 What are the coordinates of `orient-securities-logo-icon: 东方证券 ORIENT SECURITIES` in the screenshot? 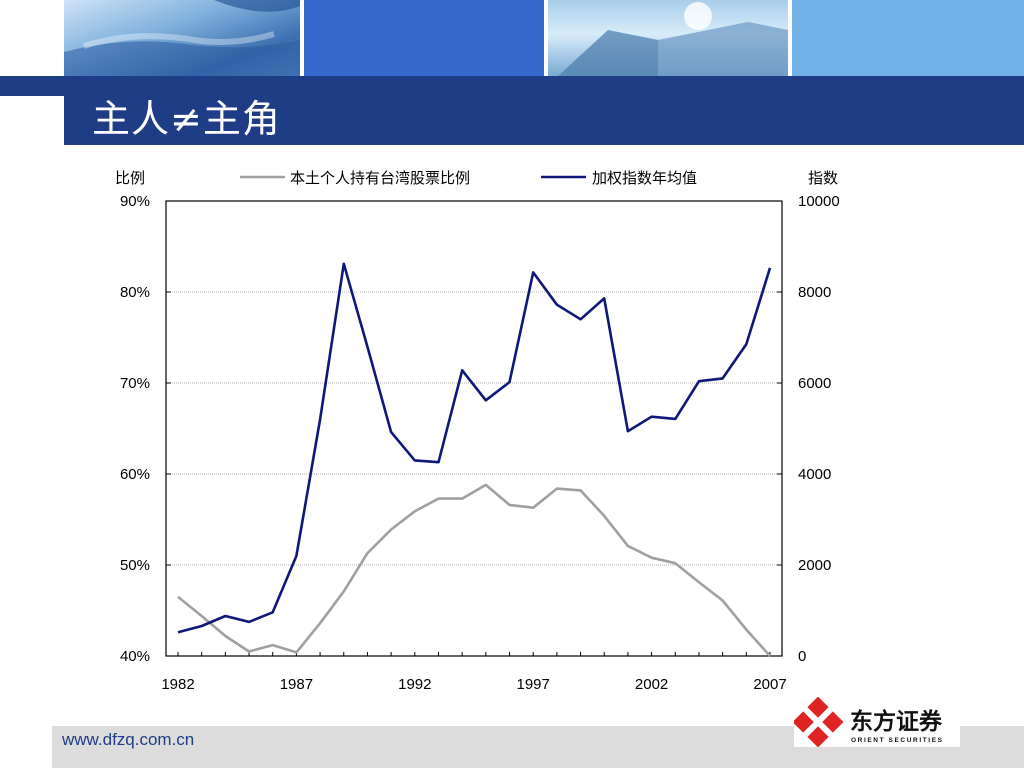 It's located at (868, 722).